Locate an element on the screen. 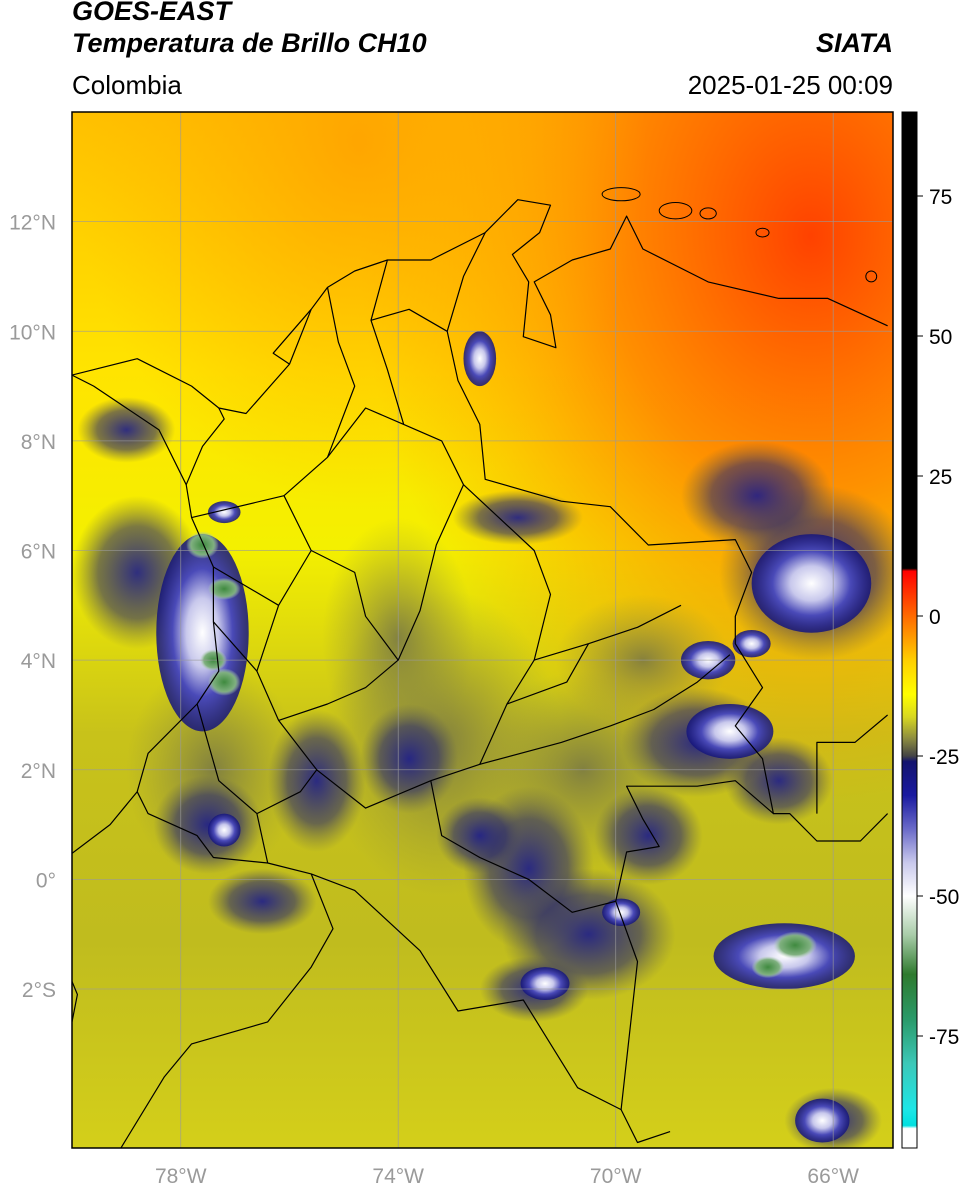 This screenshot has width=966, height=1190. lon-tick-label: 74°W is located at coordinates (398, 1176).